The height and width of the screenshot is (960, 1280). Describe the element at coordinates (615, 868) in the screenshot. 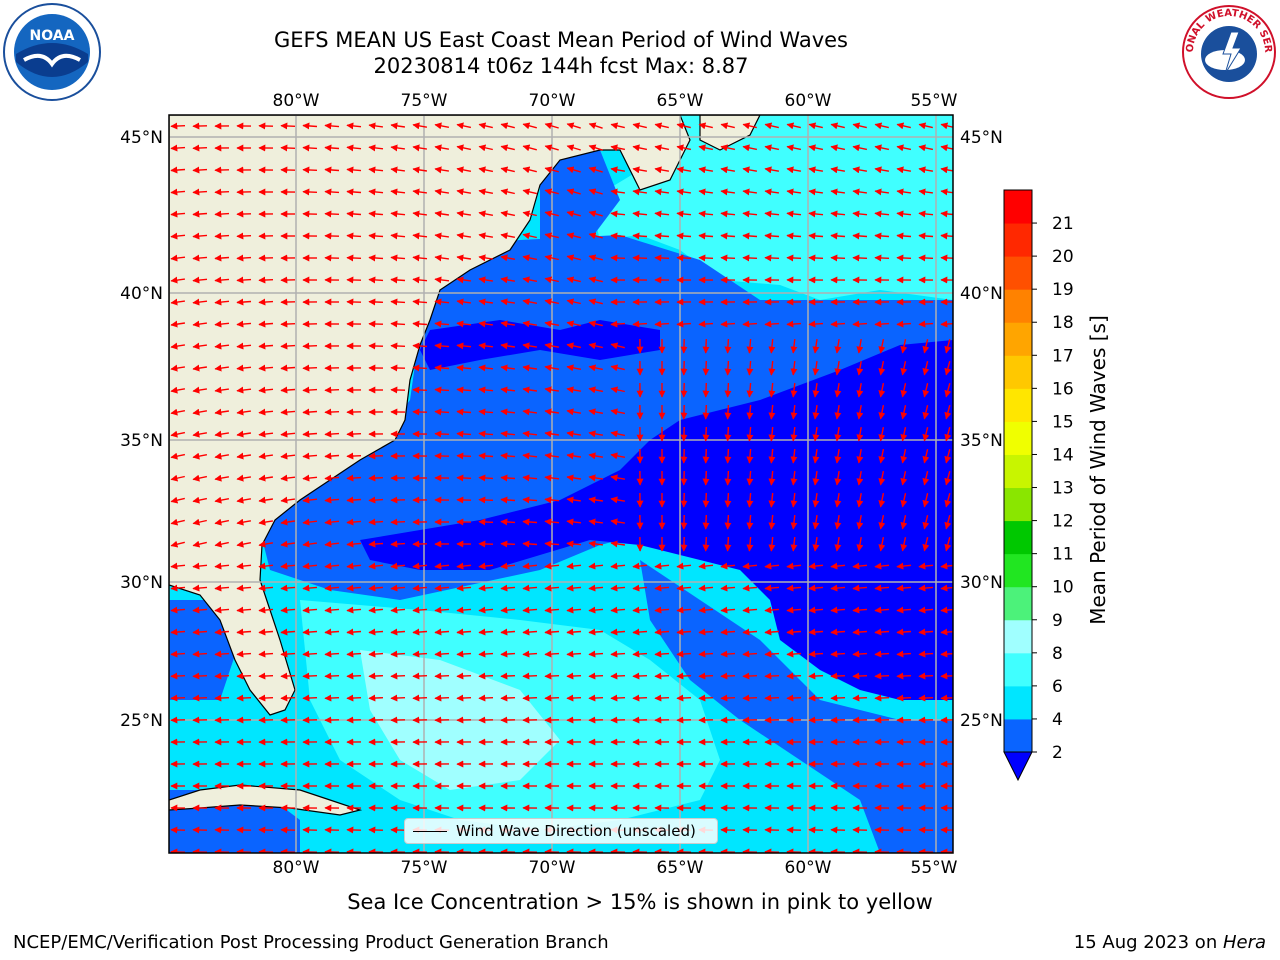

I see `lon-ticks-bottom: 80°W 75°W 70°W 65°W 60°W 55°W` at that location.